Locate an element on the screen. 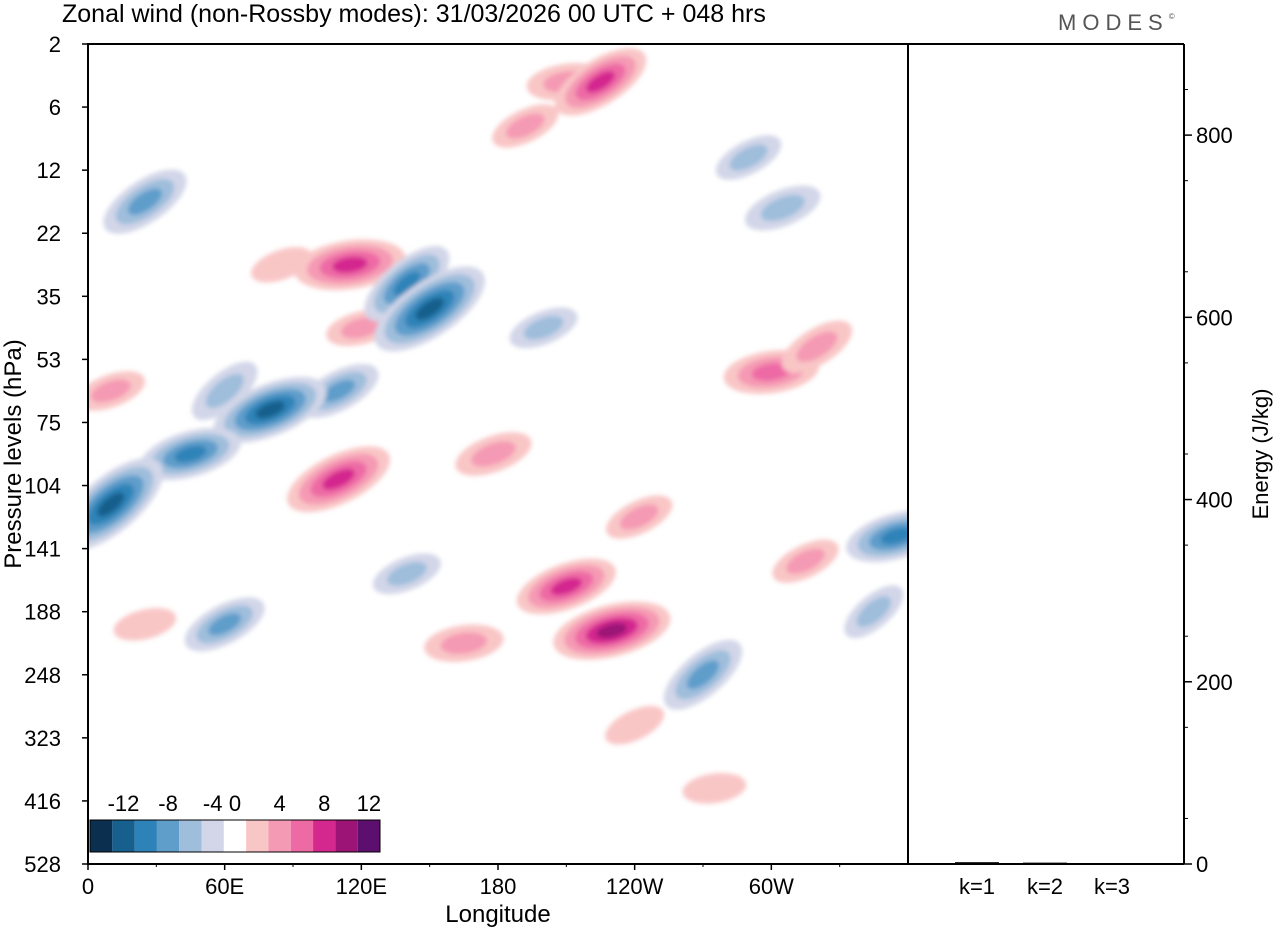 The height and width of the screenshot is (930, 1280). y-tick-label: 75 is located at coordinates (49, 422).